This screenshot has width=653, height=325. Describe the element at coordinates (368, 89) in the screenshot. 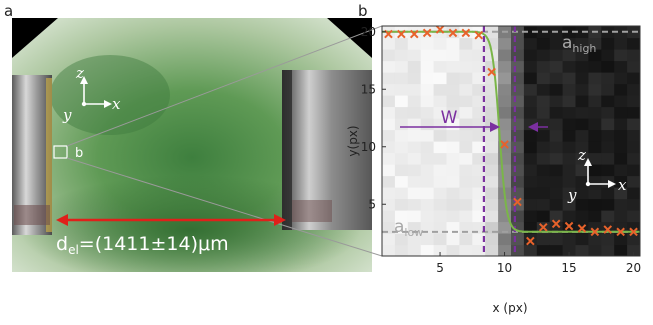

I see `y-tick-label: 15` at that location.